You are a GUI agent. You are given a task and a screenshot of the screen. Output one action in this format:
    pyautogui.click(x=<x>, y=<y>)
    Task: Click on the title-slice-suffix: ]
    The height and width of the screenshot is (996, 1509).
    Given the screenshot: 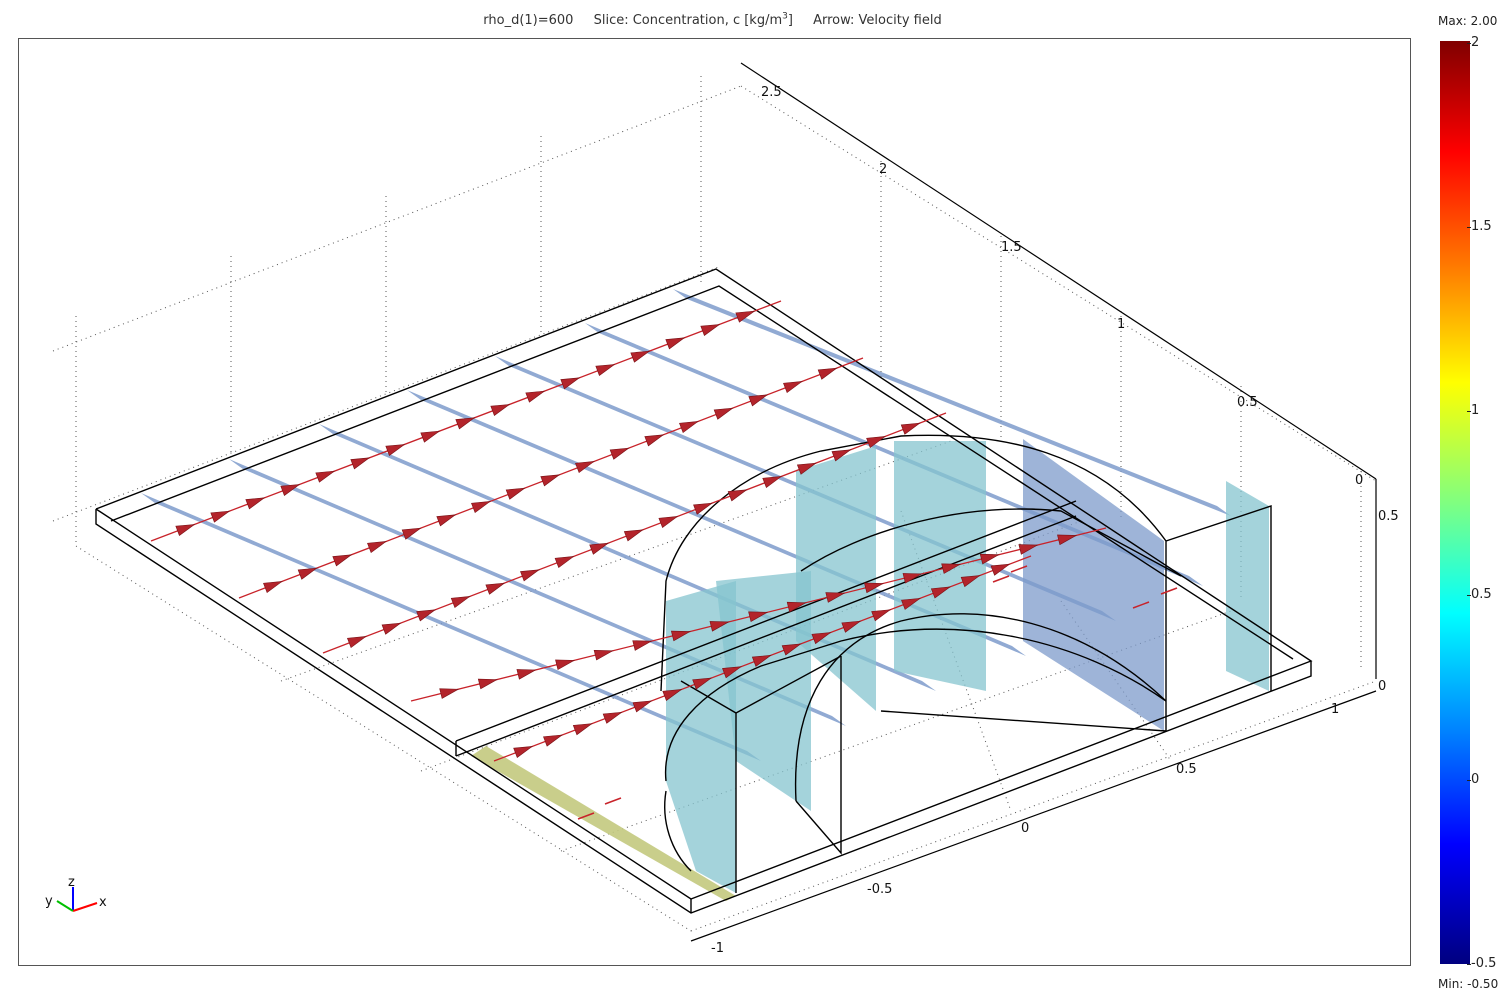 What is the action you would take?
    pyautogui.click(x=790, y=21)
    